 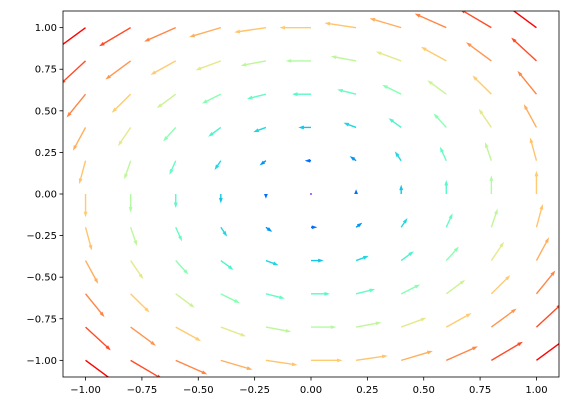 What do you see at coordinates (46, 28) in the screenshot?
I see `y-tick-label: 1.00` at bounding box center [46, 28].